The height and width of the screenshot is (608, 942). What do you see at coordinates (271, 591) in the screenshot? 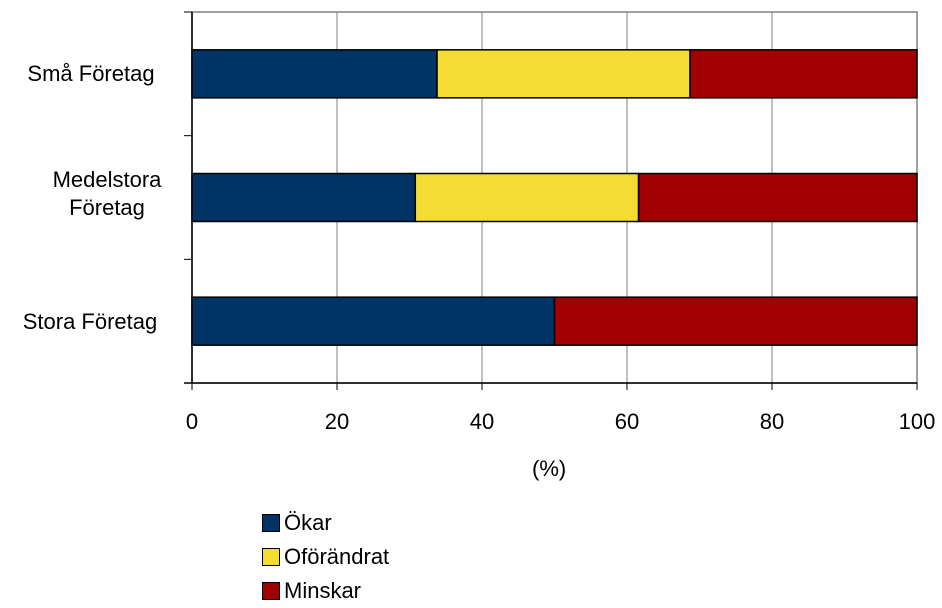
I see `legend-swatch-minskar` at bounding box center [271, 591].